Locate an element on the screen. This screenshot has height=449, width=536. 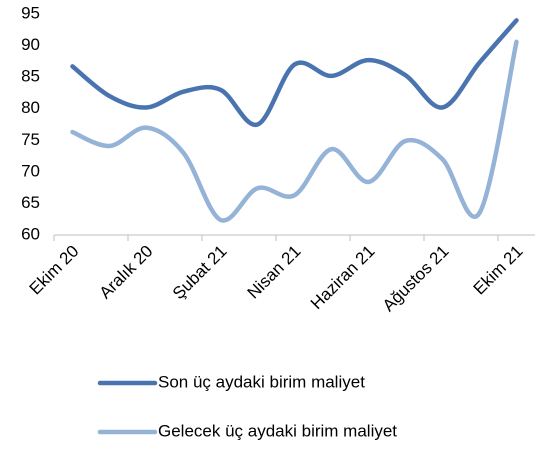
x-tick-label: Ekim 21 is located at coordinates (498, 270).